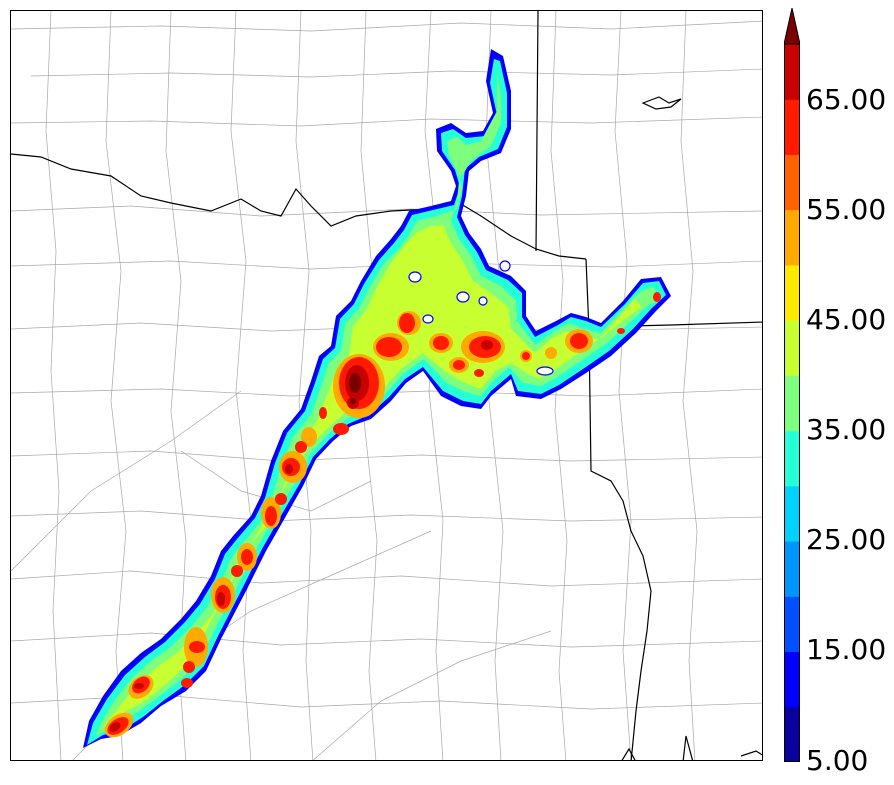 The width and height of the screenshot is (894, 785). I want to click on colorbar-tick-label: 5.00, so click(837, 760).